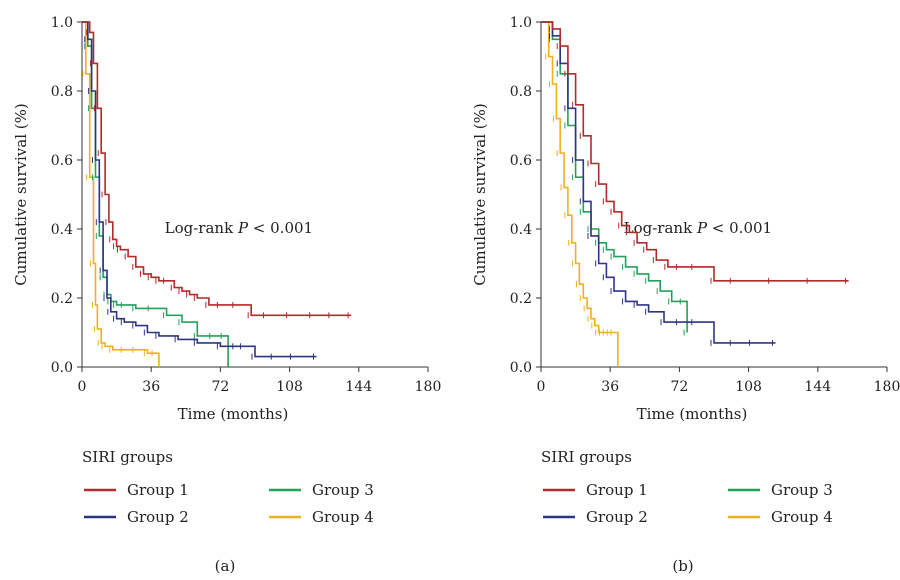 The height and width of the screenshot is (580, 900). Describe the element at coordinates (687, 487) in the screenshot. I see `legend-panel-b: SIRI groups Group 1 Group 2 Group 3 Group 4` at that location.